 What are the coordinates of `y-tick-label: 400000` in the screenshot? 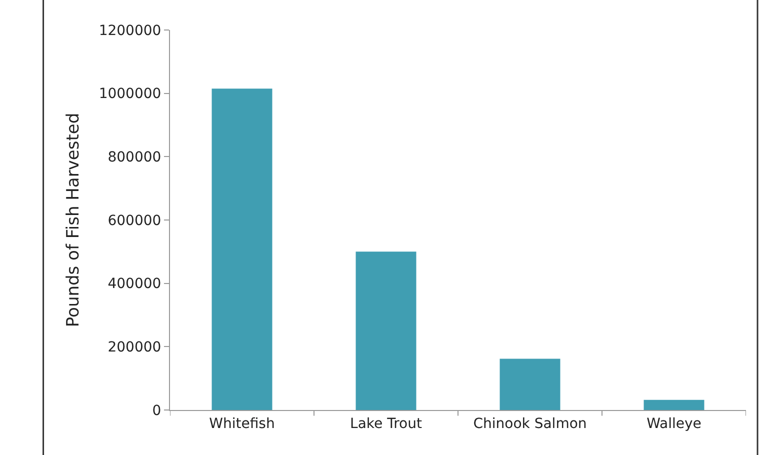 It's located at (135, 284).